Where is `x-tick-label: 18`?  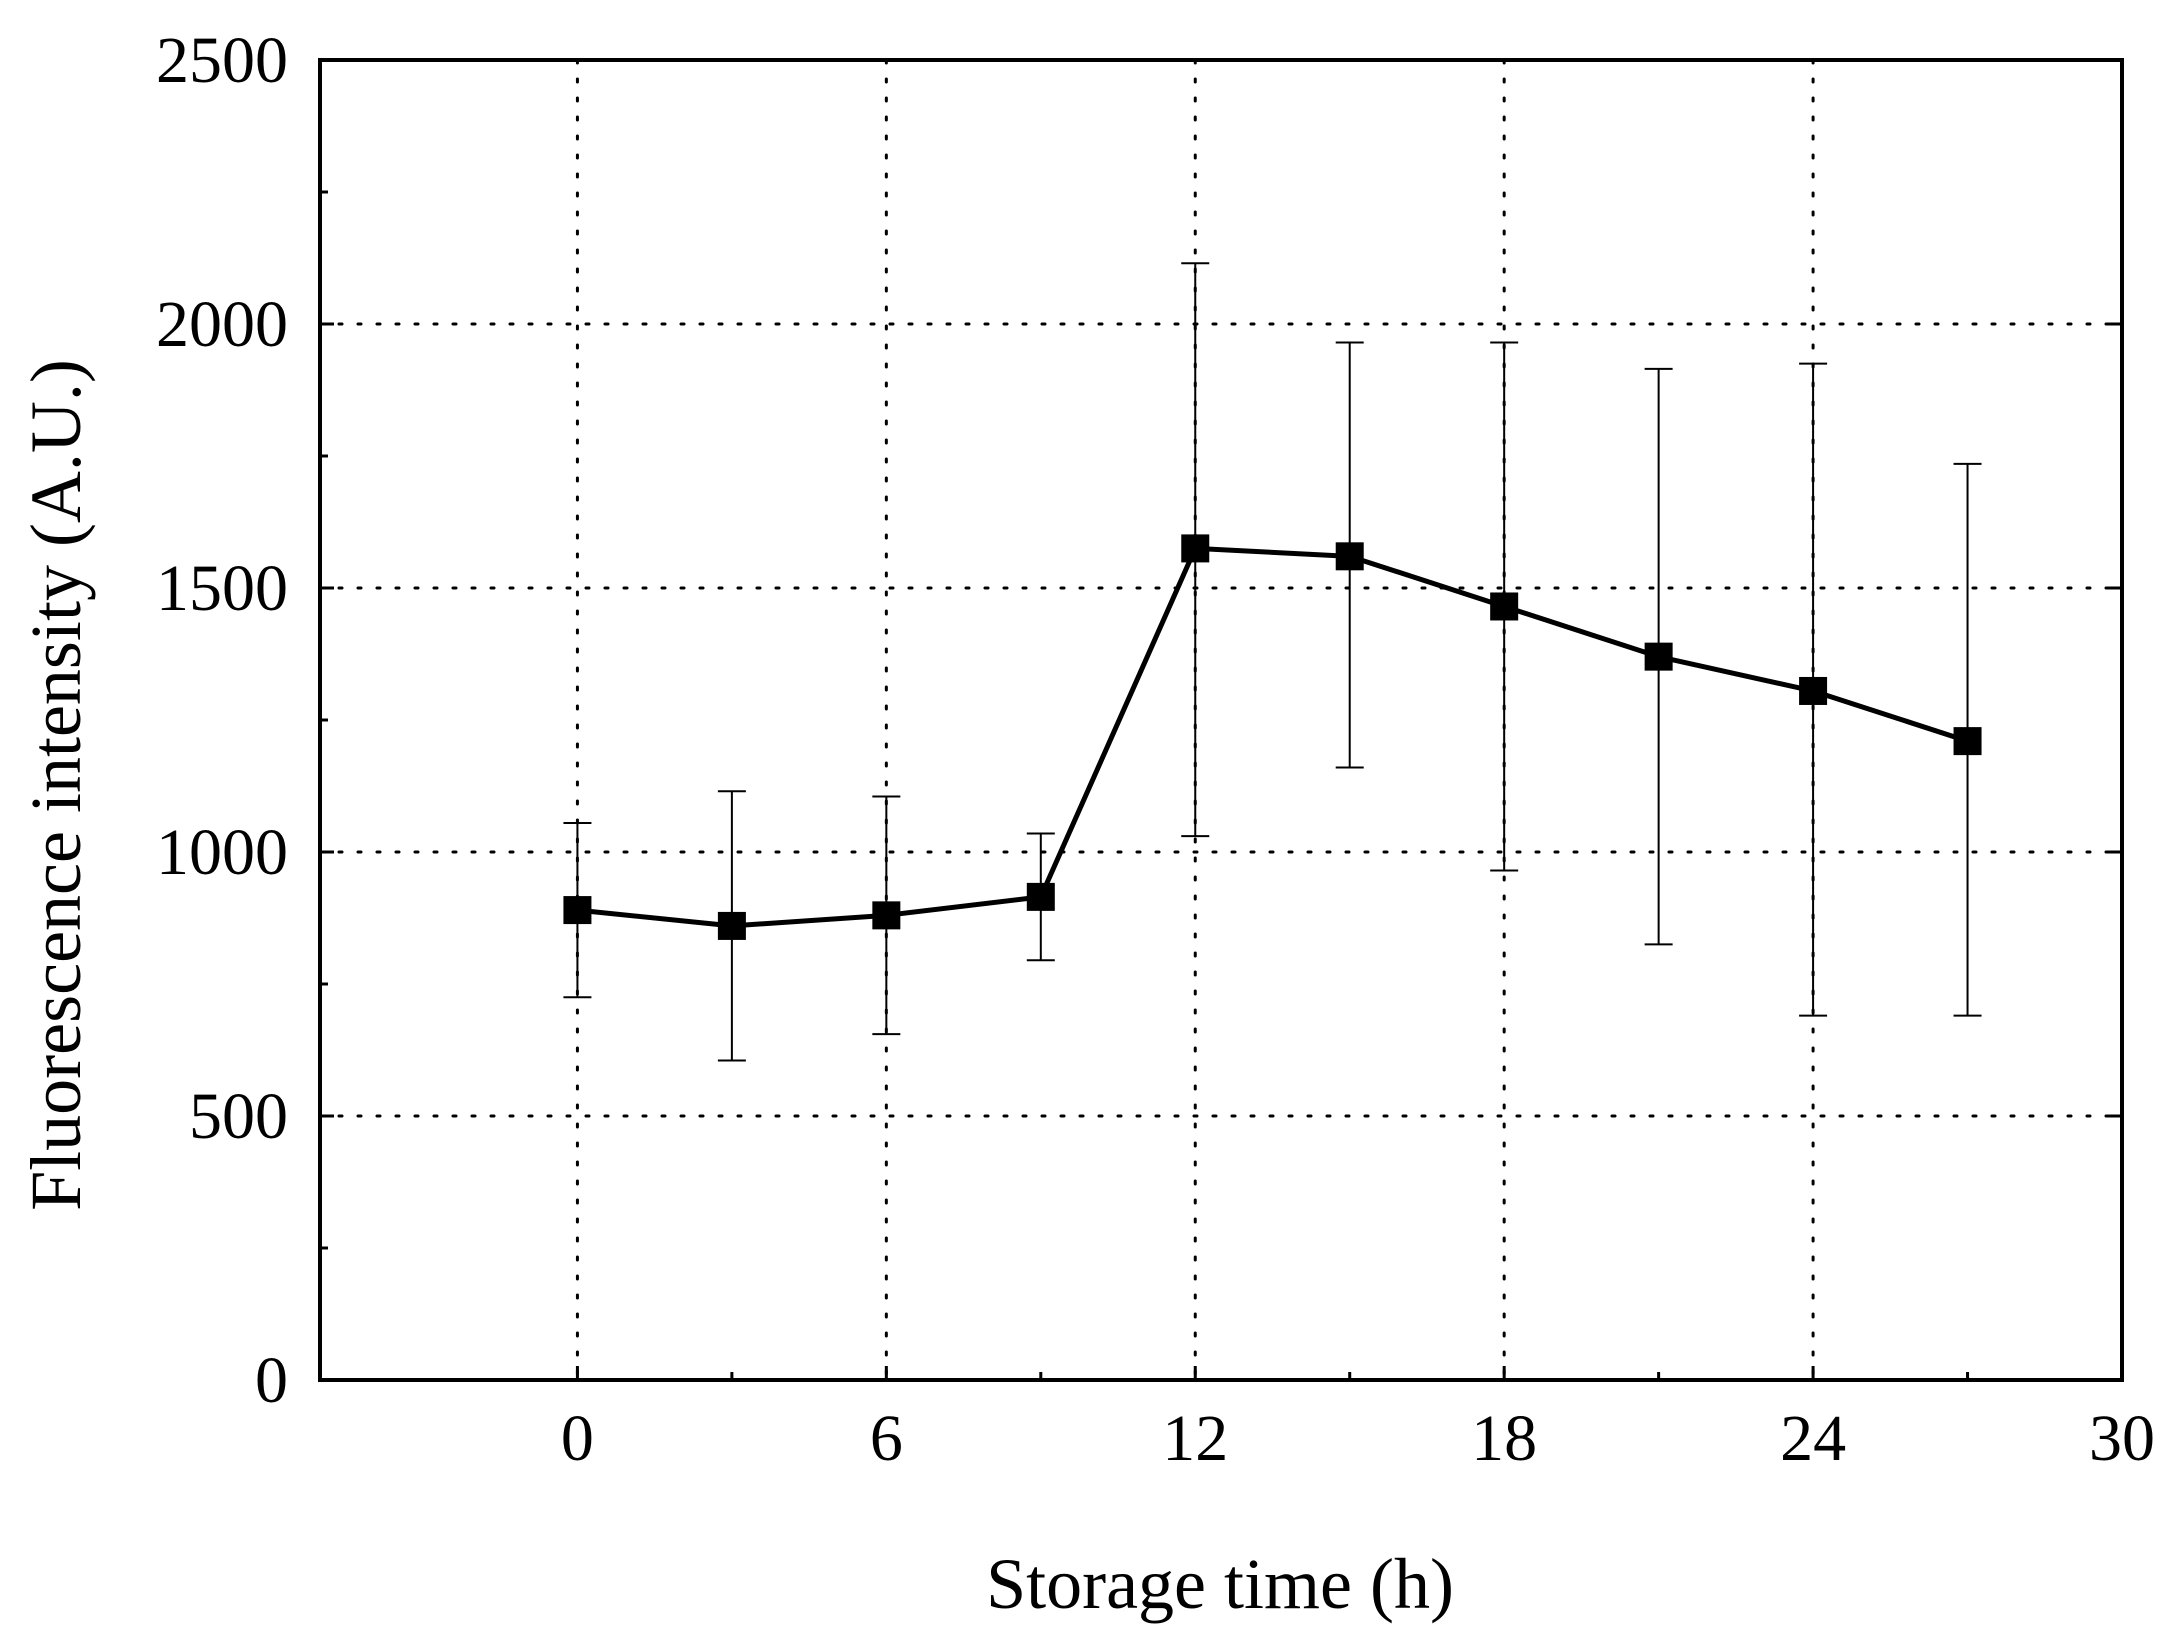
x-tick-label: 18 is located at coordinates (1504, 1438).